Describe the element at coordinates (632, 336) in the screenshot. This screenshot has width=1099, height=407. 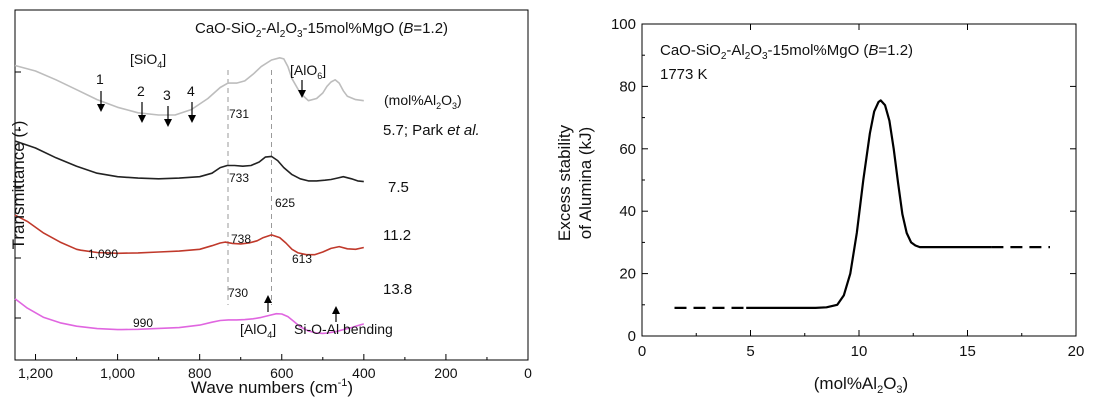
I see `stability-y-tick-label: 0` at that location.